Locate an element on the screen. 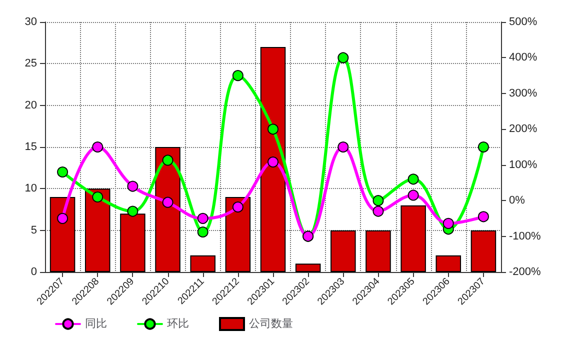  legend-label: 公司数量 is located at coordinates (271, 324).